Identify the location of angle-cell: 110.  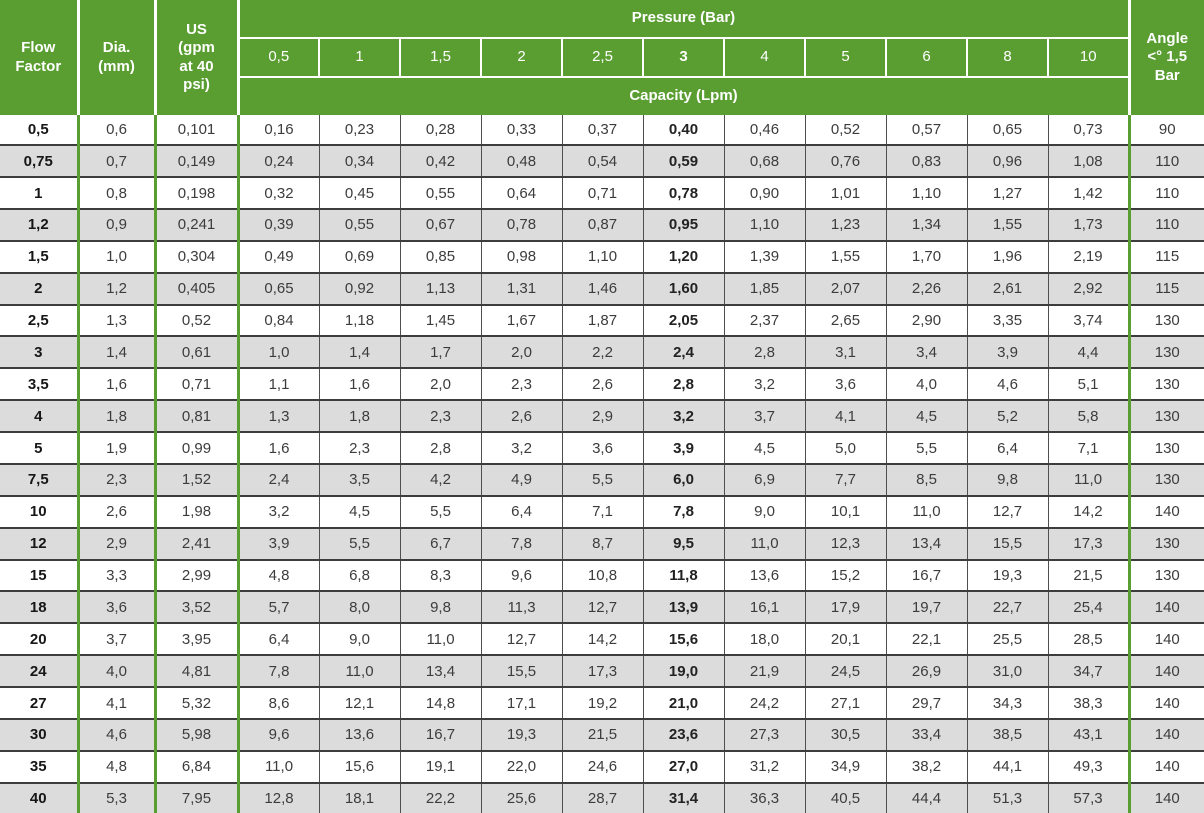
(1165, 224).